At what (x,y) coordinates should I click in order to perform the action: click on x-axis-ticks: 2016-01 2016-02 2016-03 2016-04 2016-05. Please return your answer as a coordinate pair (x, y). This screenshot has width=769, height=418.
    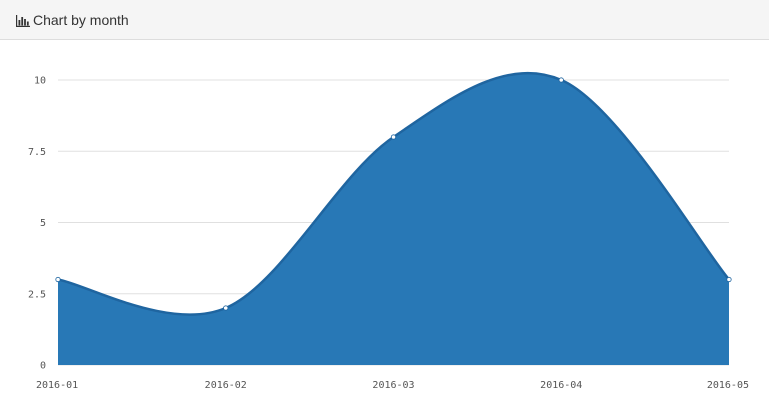
    Looking at the image, I should click on (392, 385).